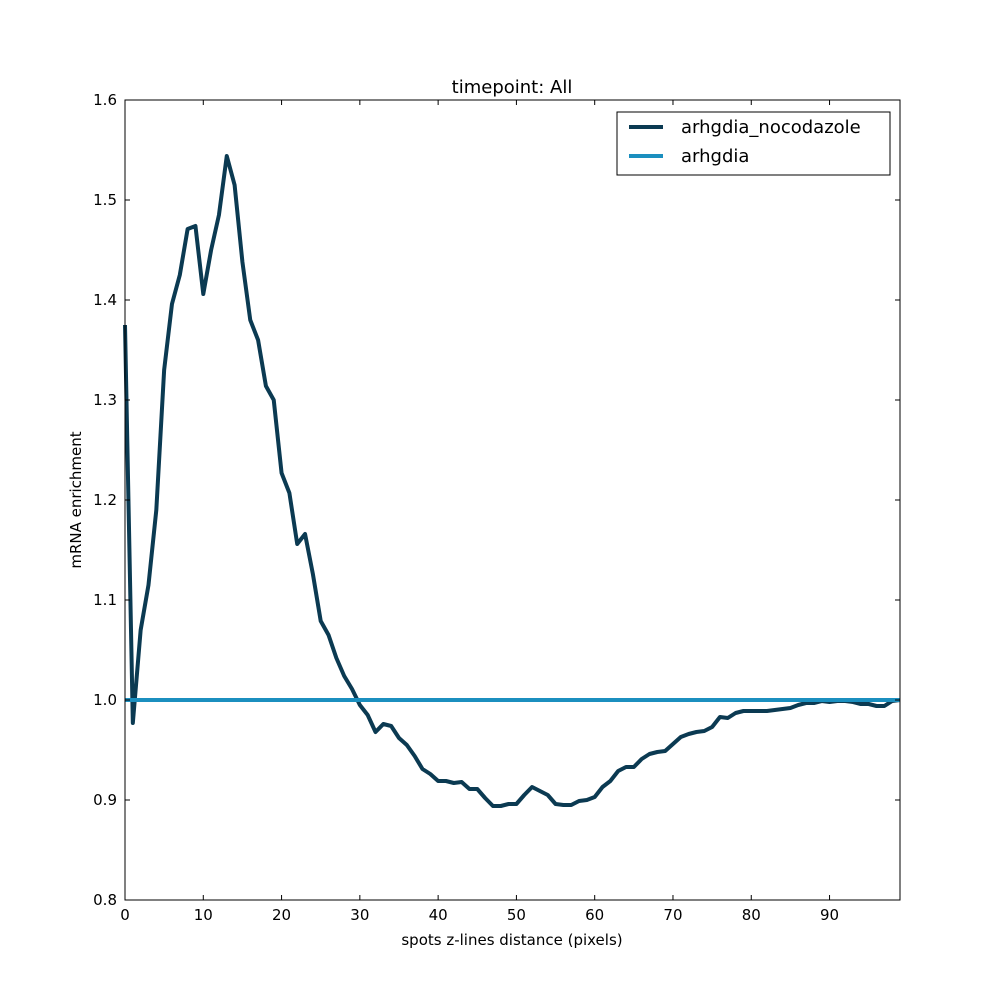 The image size is (1000, 1000). I want to click on x-tick-label: 60, so click(594, 915).